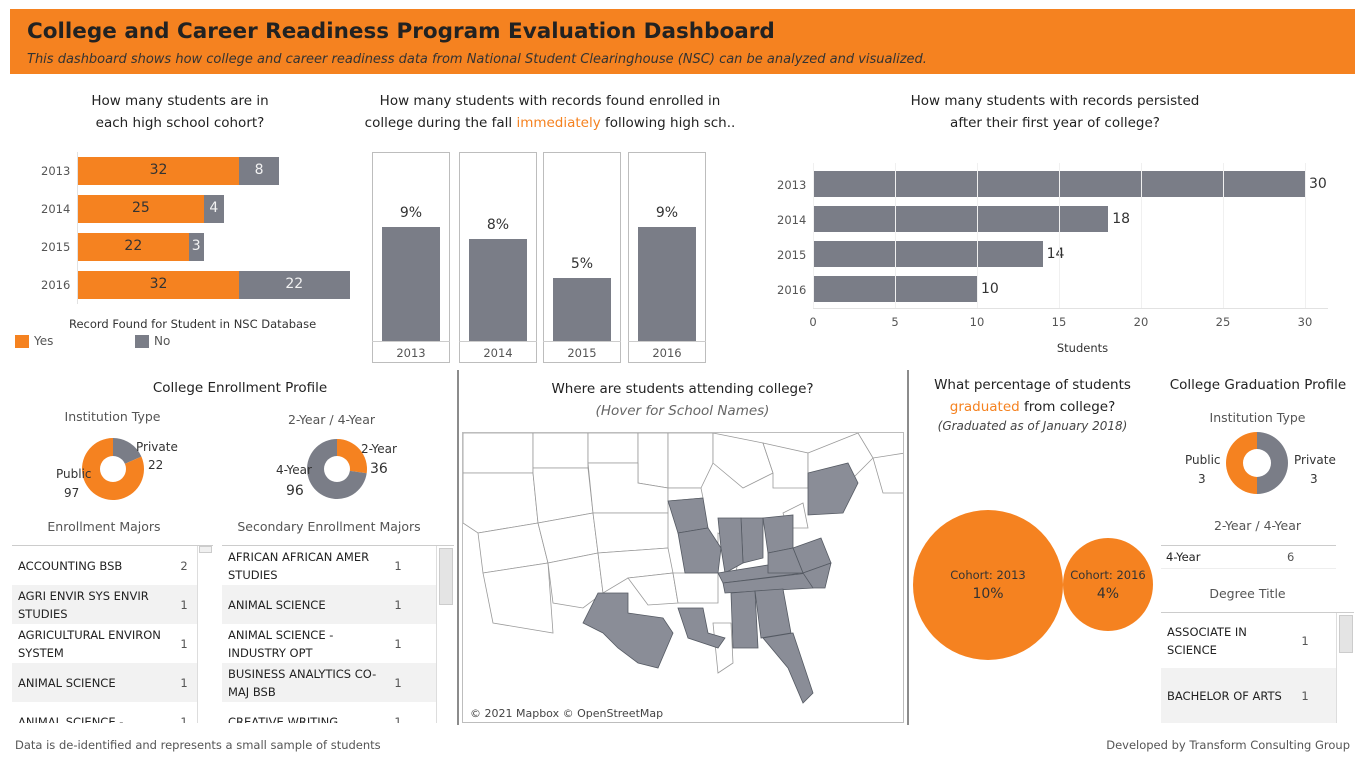 This screenshot has height=767, width=1365. I want to click on enrolled-bar-2016, so click(667, 283).